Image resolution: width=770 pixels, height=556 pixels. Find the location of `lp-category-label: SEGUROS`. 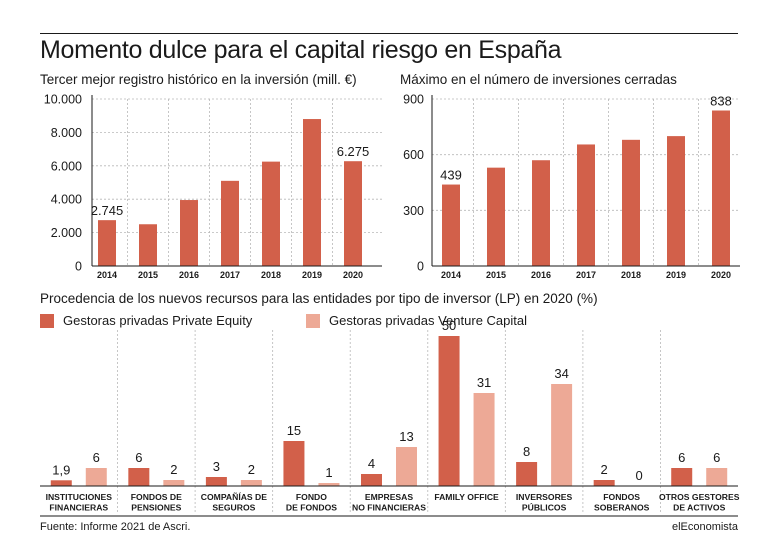

lp-category-label: SEGUROS is located at coordinates (233, 508).